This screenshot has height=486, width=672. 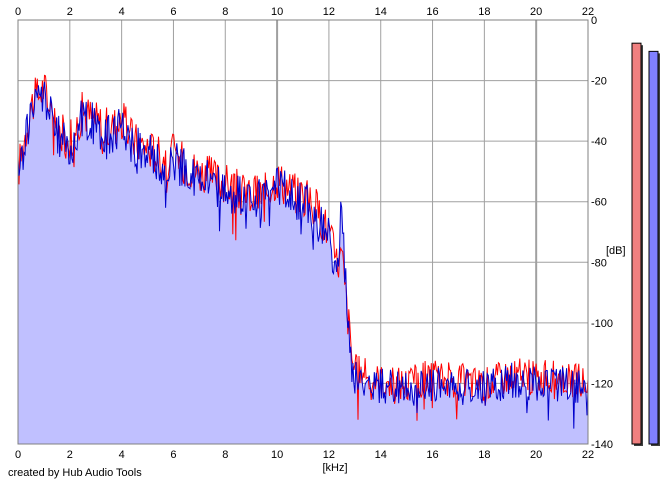 What do you see at coordinates (432, 455) in the screenshot?
I see `x-tick-label-bottom: 16` at bounding box center [432, 455].